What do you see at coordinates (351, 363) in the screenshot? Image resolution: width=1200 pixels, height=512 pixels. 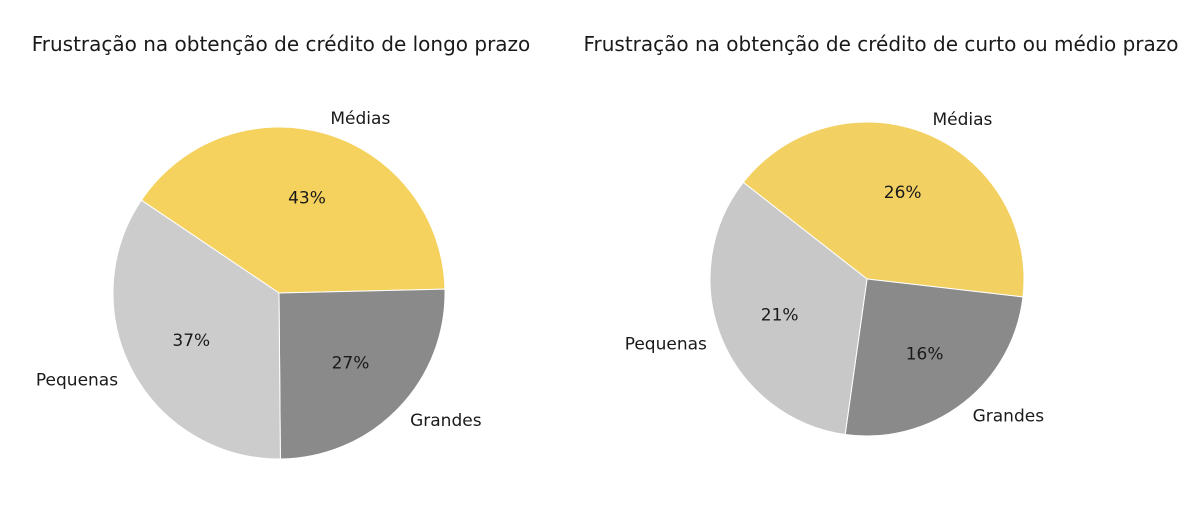 I see `slice-percent-label: 27%` at bounding box center [351, 363].